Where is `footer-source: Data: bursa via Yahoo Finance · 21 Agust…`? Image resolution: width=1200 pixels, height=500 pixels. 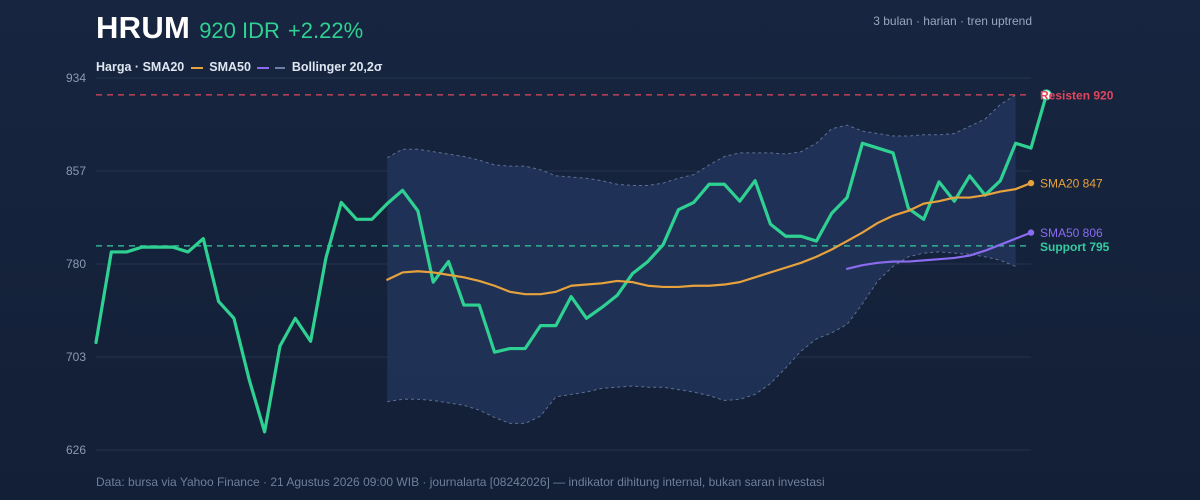
footer-source: Data: bursa via Yahoo Finance · 21 Agust… is located at coordinates (460, 482).